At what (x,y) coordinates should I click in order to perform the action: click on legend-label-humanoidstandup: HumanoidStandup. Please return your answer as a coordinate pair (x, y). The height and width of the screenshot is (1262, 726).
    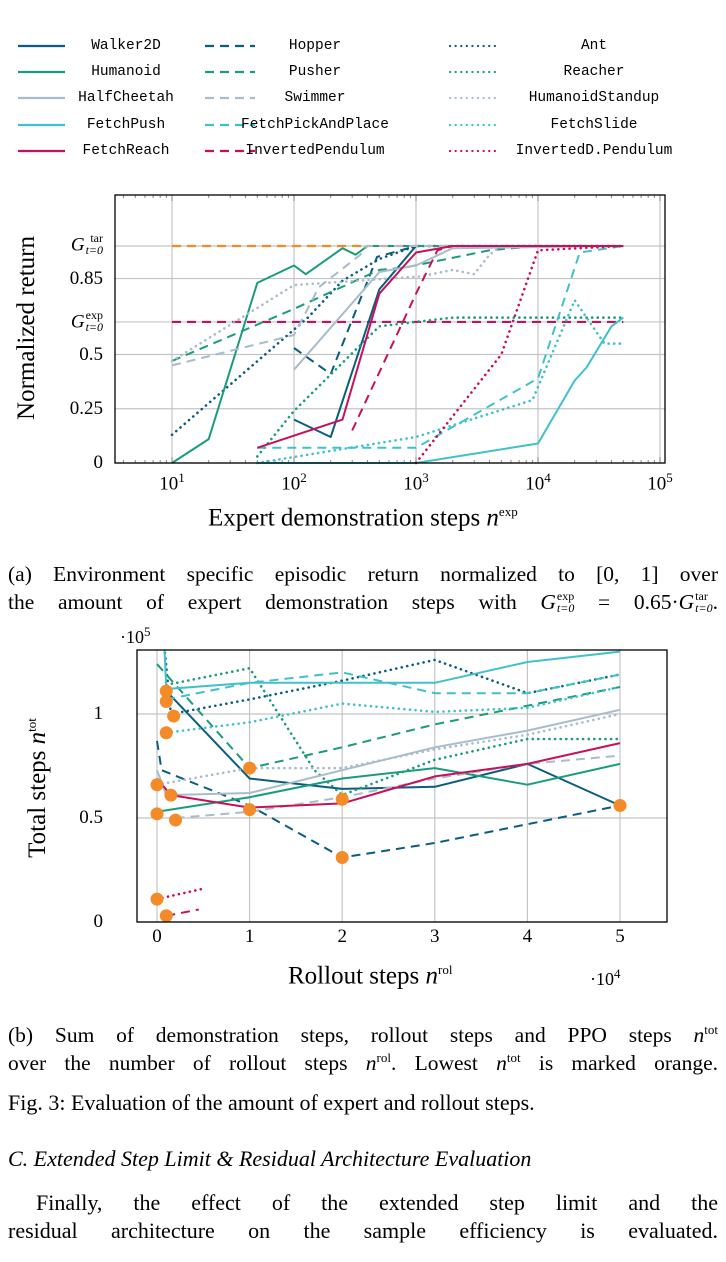
    Looking at the image, I should click on (594, 98).